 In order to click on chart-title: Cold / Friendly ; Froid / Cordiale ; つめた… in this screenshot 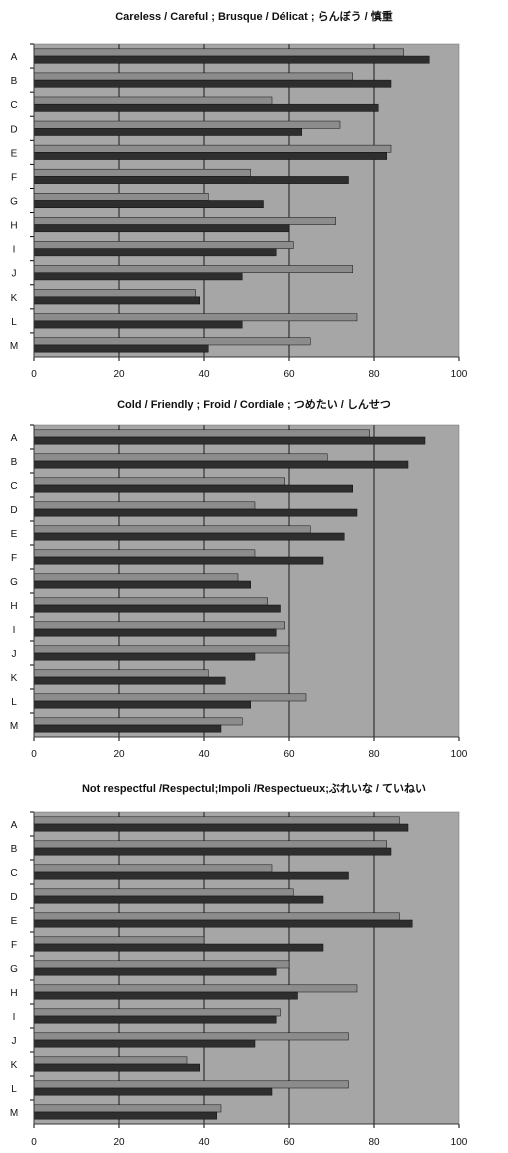, I will do `click(254, 404)`.